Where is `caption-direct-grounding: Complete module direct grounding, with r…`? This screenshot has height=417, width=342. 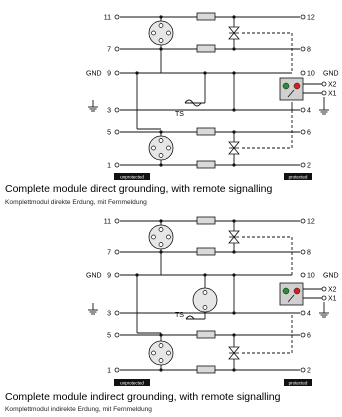
caption-direct-grounding: Complete module direct grounding, with r… is located at coordinates (139, 189).